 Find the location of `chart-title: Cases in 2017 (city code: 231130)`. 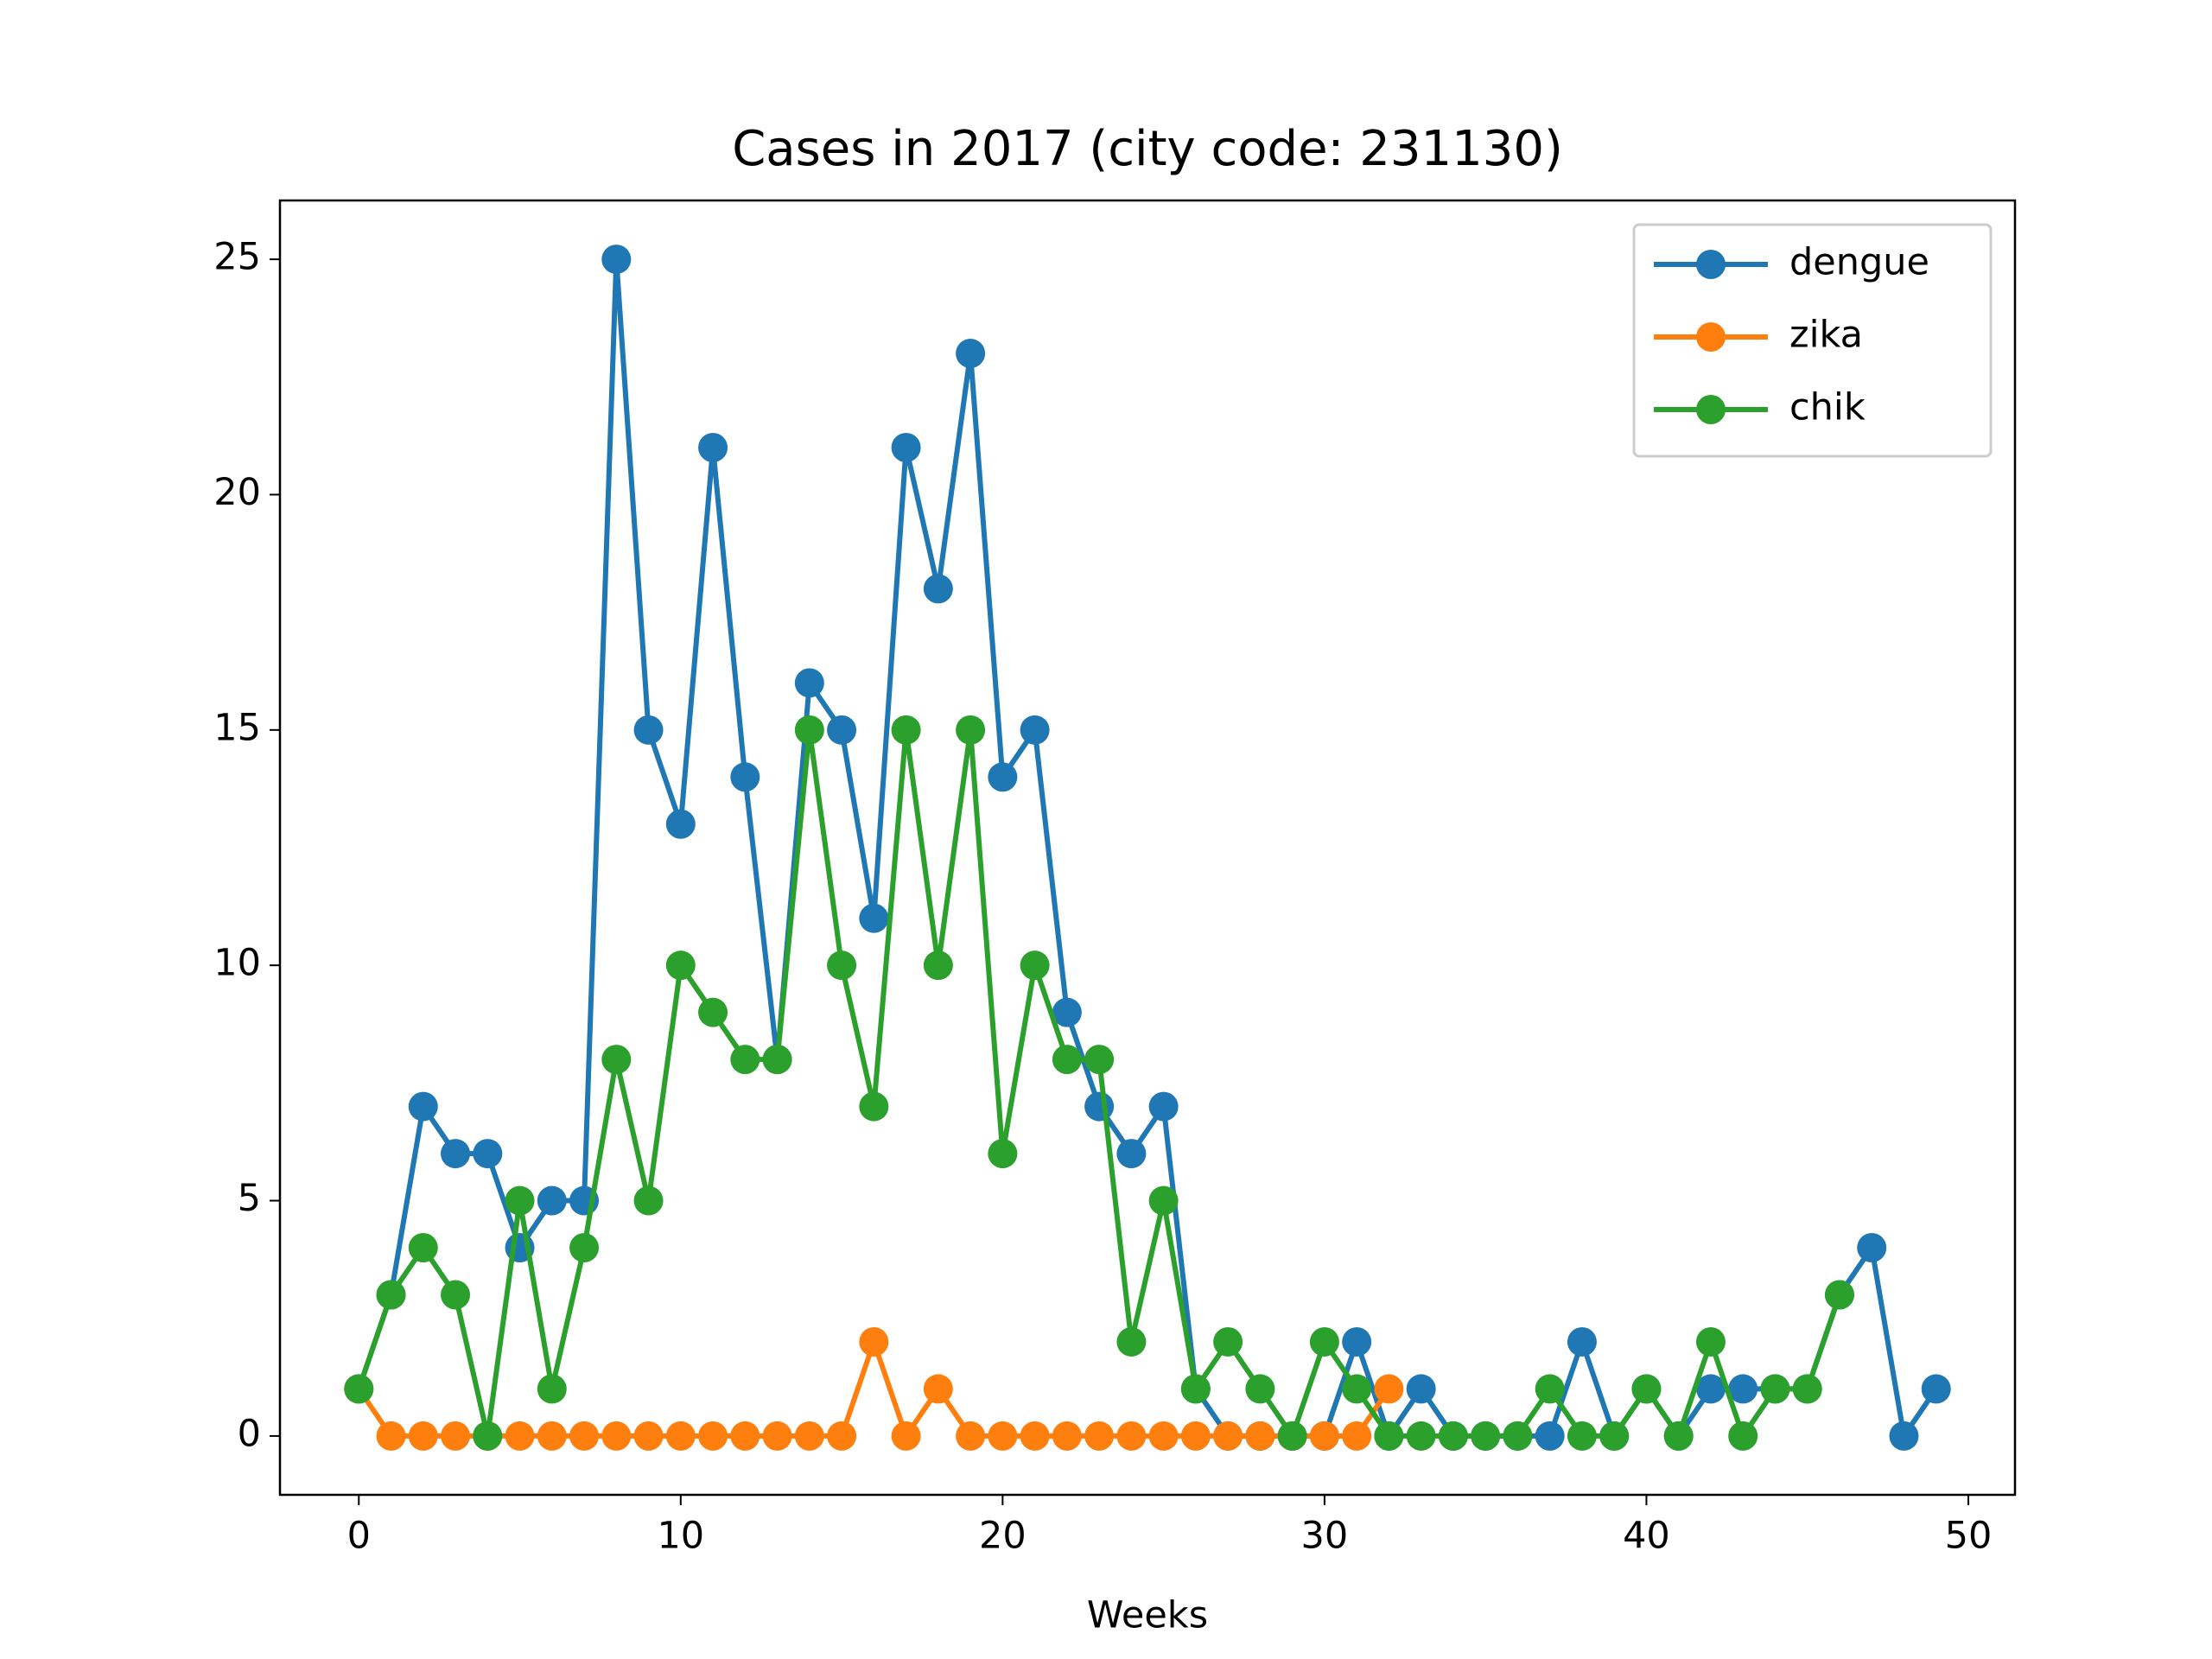

chart-title: Cases in 2017 (city code: 231130) is located at coordinates (1147, 149).